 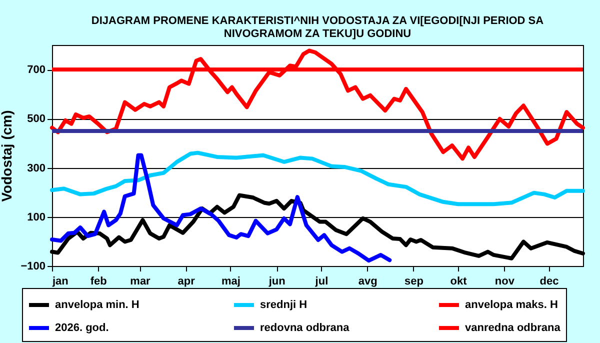 I want to click on x-tick-label: maj, so click(x=231, y=282).